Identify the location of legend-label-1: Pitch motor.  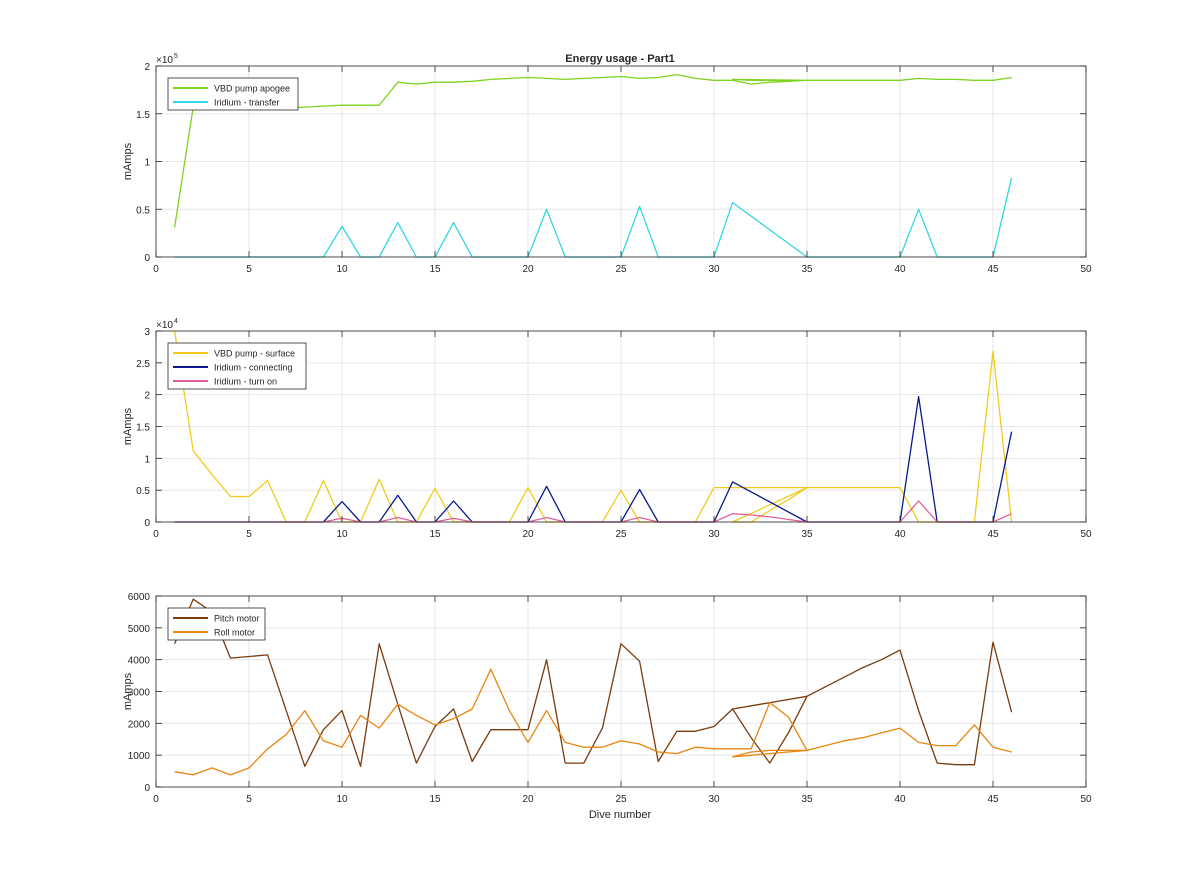
(237, 619).